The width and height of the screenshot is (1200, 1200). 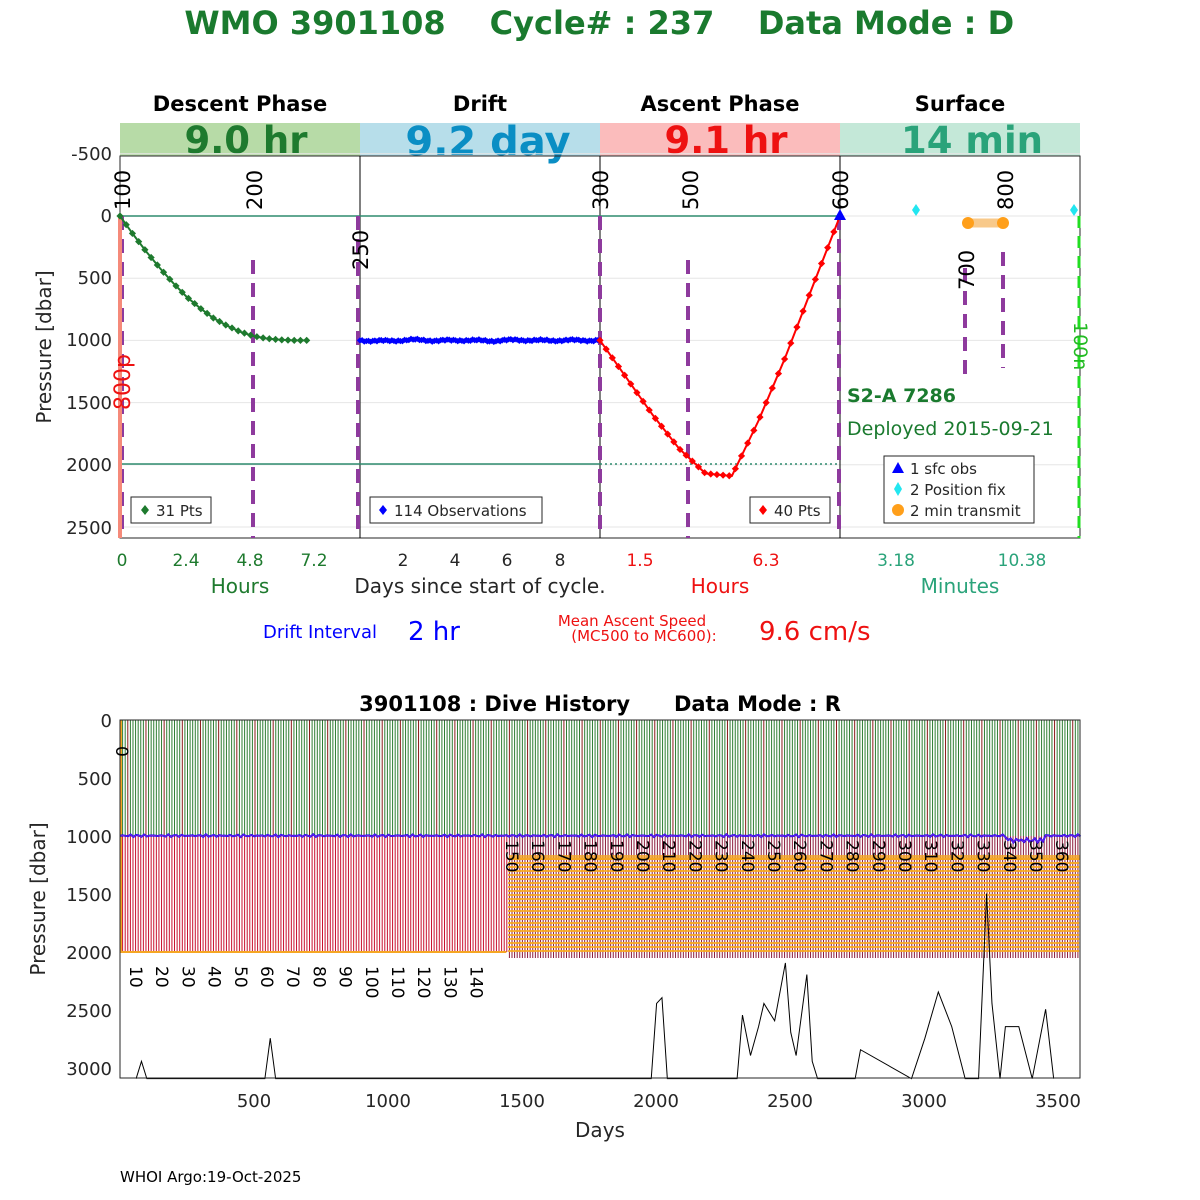 I want to click on history-title: 3901108 : Dive History Data Mode : R, so click(x=600, y=704).